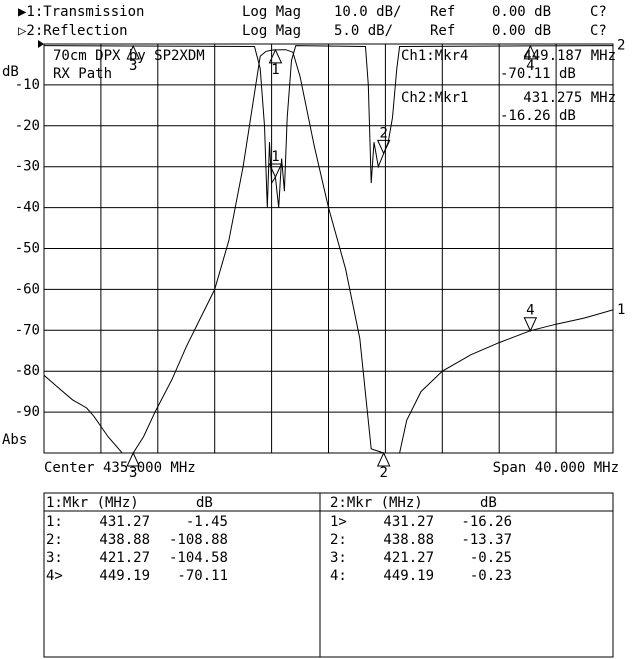  What do you see at coordinates (27, 85) in the screenshot?
I see `y-tick-label: -10` at bounding box center [27, 85].